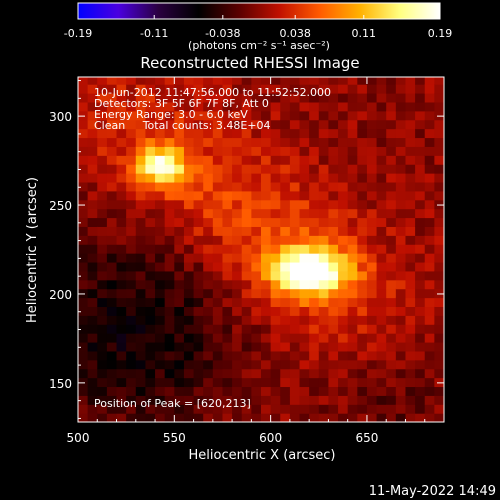 The width and height of the screenshot is (500, 500). What do you see at coordinates (222, 33) in the screenshot?
I see `colorbar-tick-label: -0.038` at bounding box center [222, 33].